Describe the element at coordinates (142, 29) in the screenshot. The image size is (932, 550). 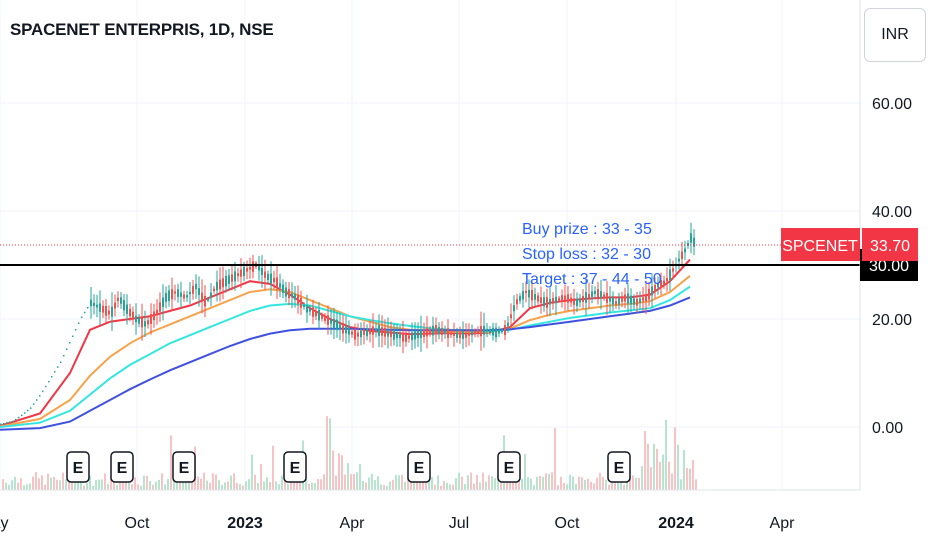
I see `symbol-title: SPACENET ENTERPRIS, 1D, NSE` at that location.